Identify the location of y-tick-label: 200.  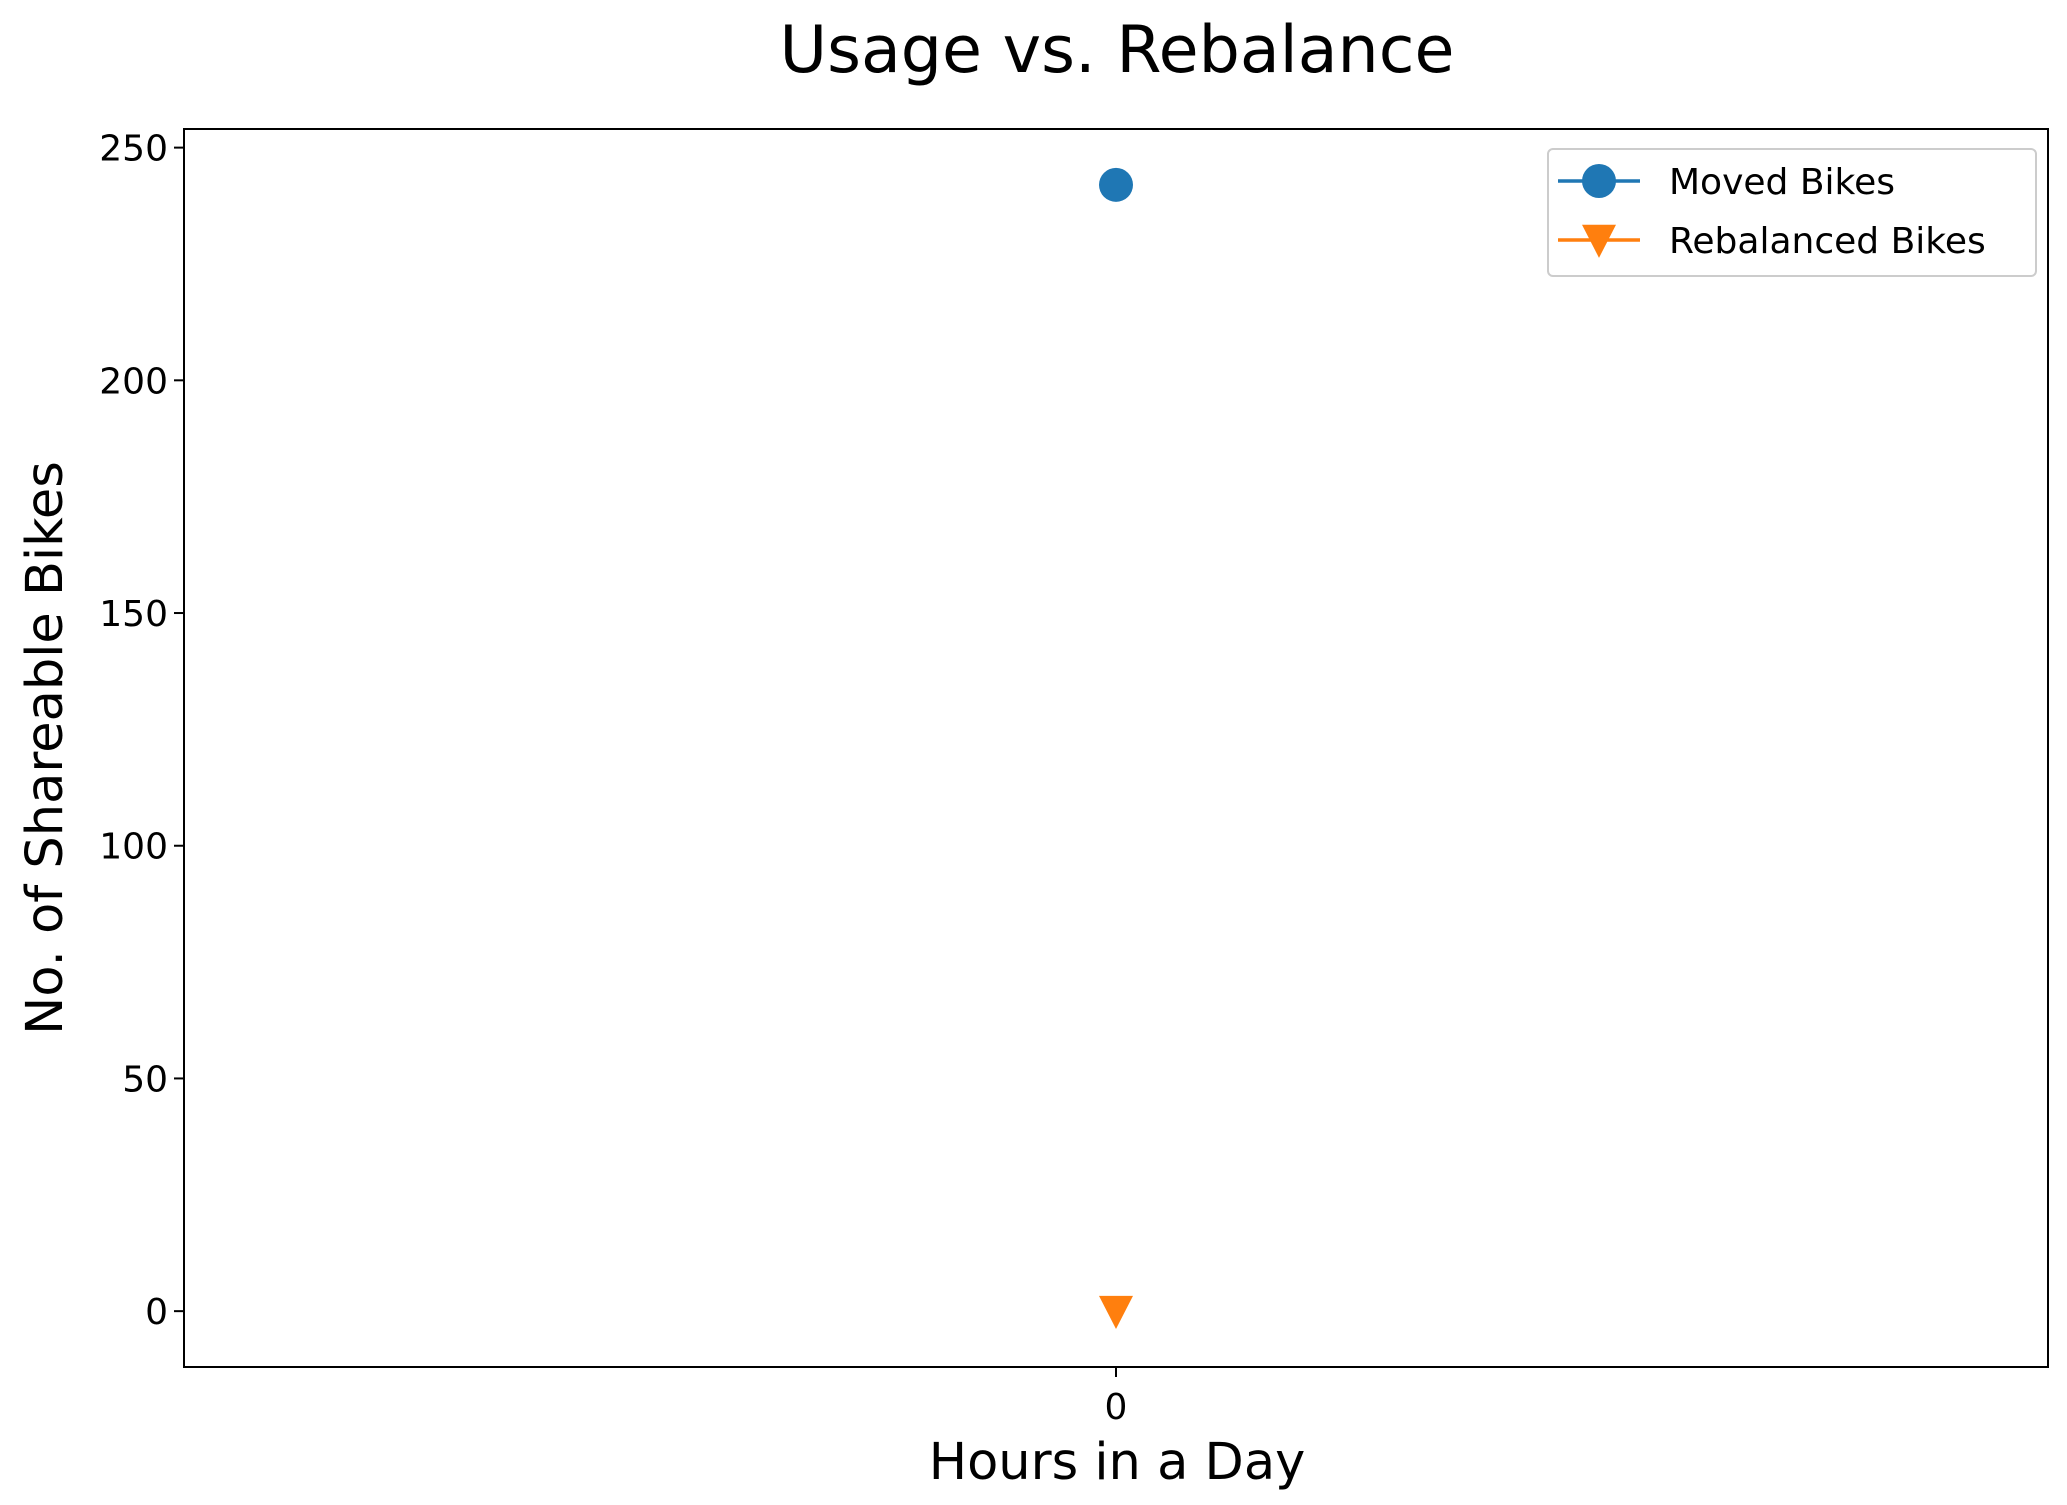
(133, 381).